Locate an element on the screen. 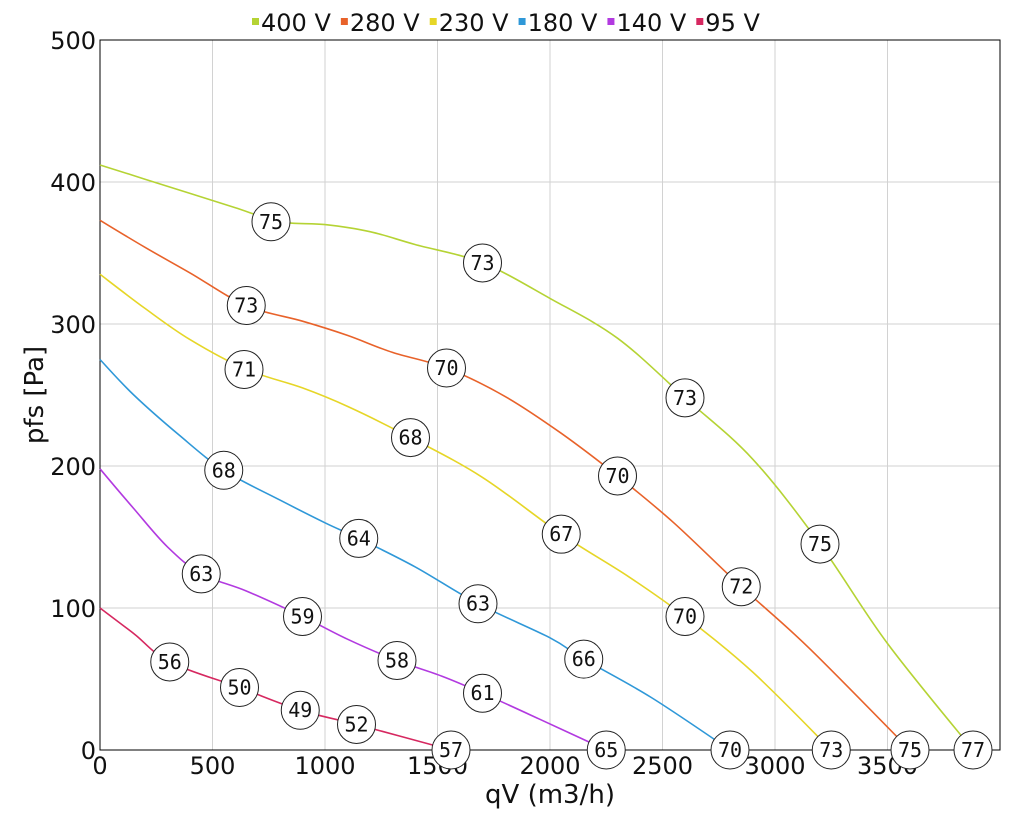  y-axis-title: pfs [Pa] is located at coordinates (35, 395).